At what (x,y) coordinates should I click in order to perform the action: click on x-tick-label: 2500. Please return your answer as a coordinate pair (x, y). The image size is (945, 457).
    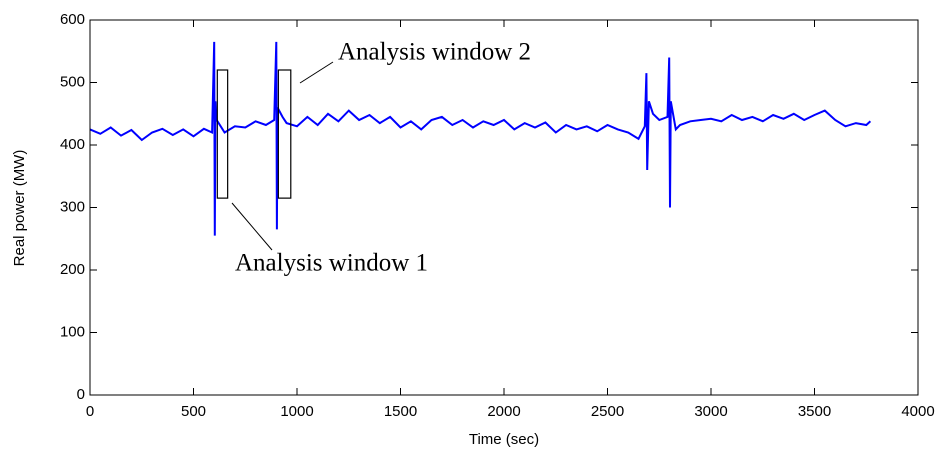
    Looking at the image, I should click on (607, 411).